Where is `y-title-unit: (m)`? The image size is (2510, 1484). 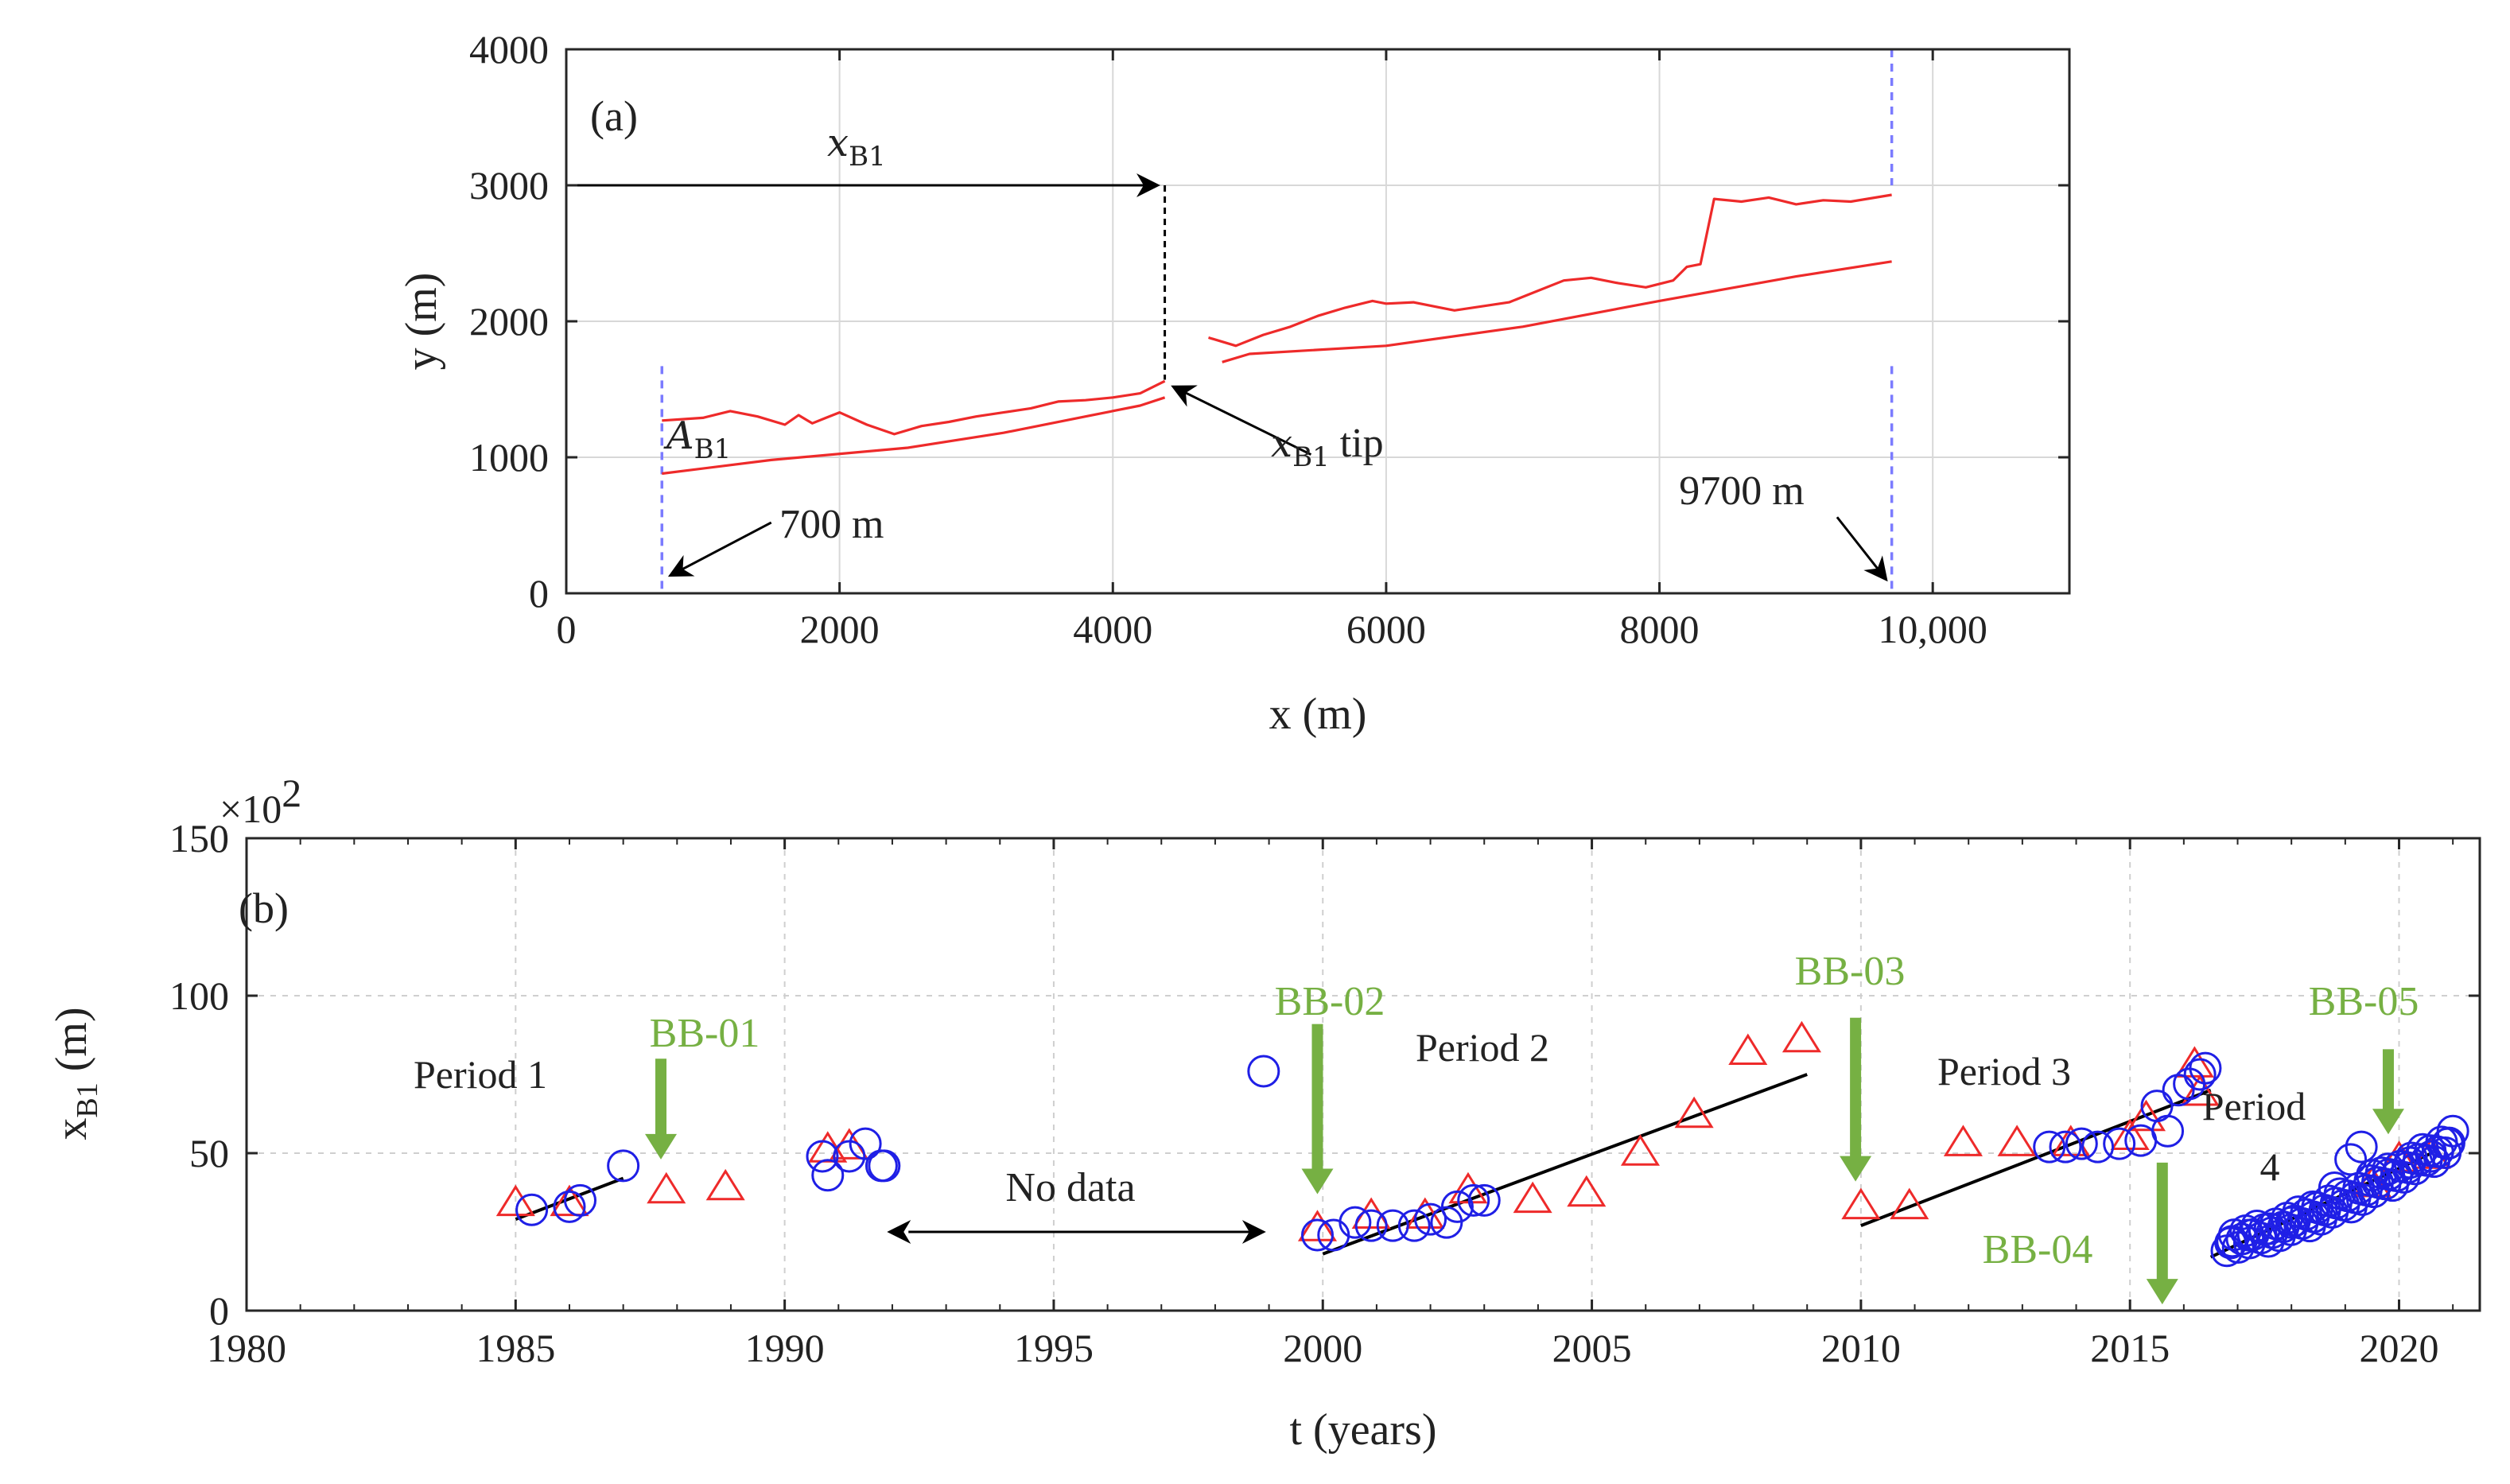
y-title-unit: (m) is located at coordinates (71, 1044).